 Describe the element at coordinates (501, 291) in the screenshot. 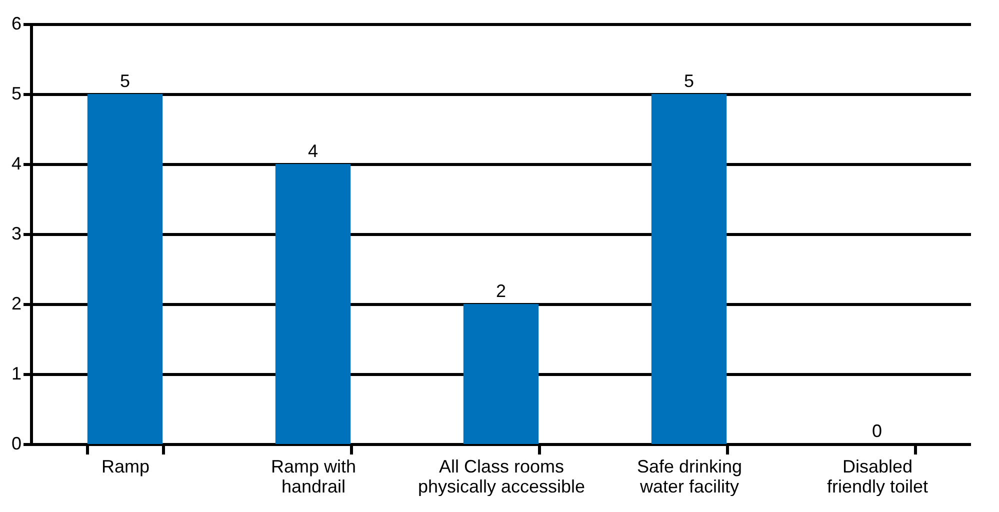

I see `data-label: 2` at that location.